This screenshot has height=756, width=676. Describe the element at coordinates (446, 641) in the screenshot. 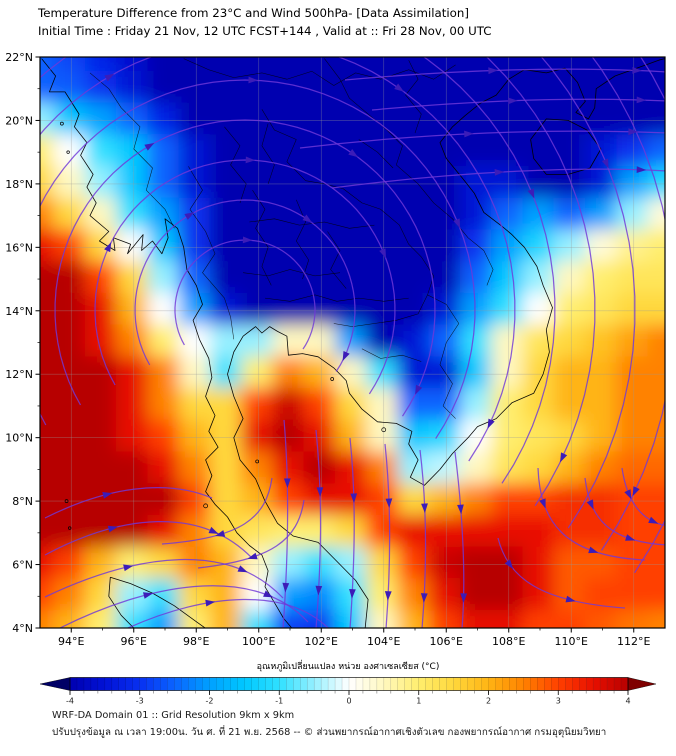

I see `lon-tick-label: 106°E` at that location.